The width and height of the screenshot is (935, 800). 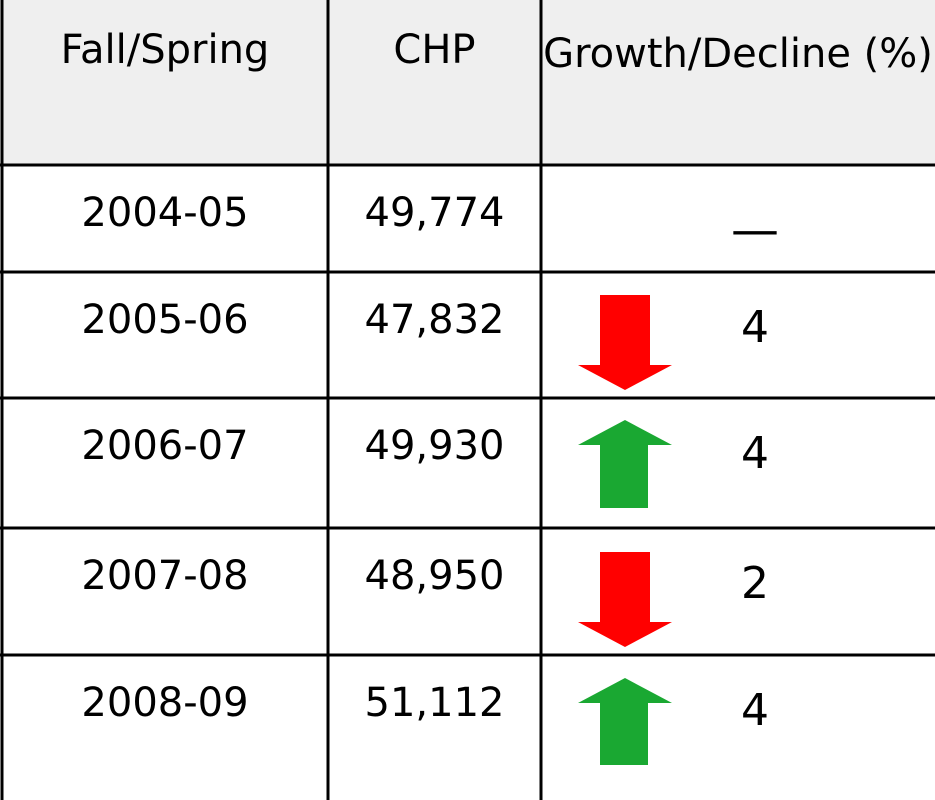 I want to click on year-cell: 2006-07, so click(x=165, y=446).